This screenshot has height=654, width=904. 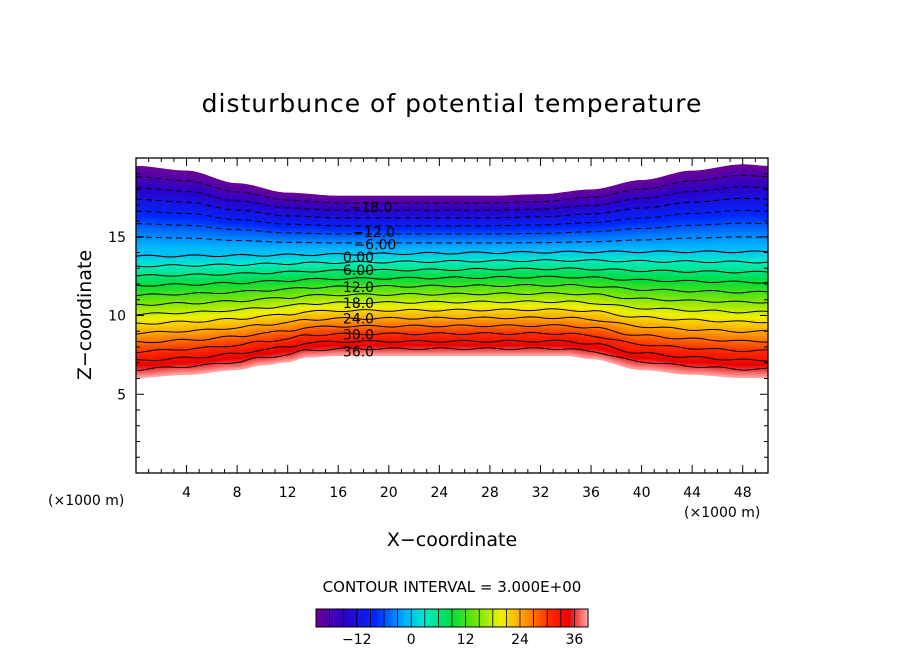 What do you see at coordinates (389, 493) in the screenshot?
I see `x-tick-label: 20` at bounding box center [389, 493].